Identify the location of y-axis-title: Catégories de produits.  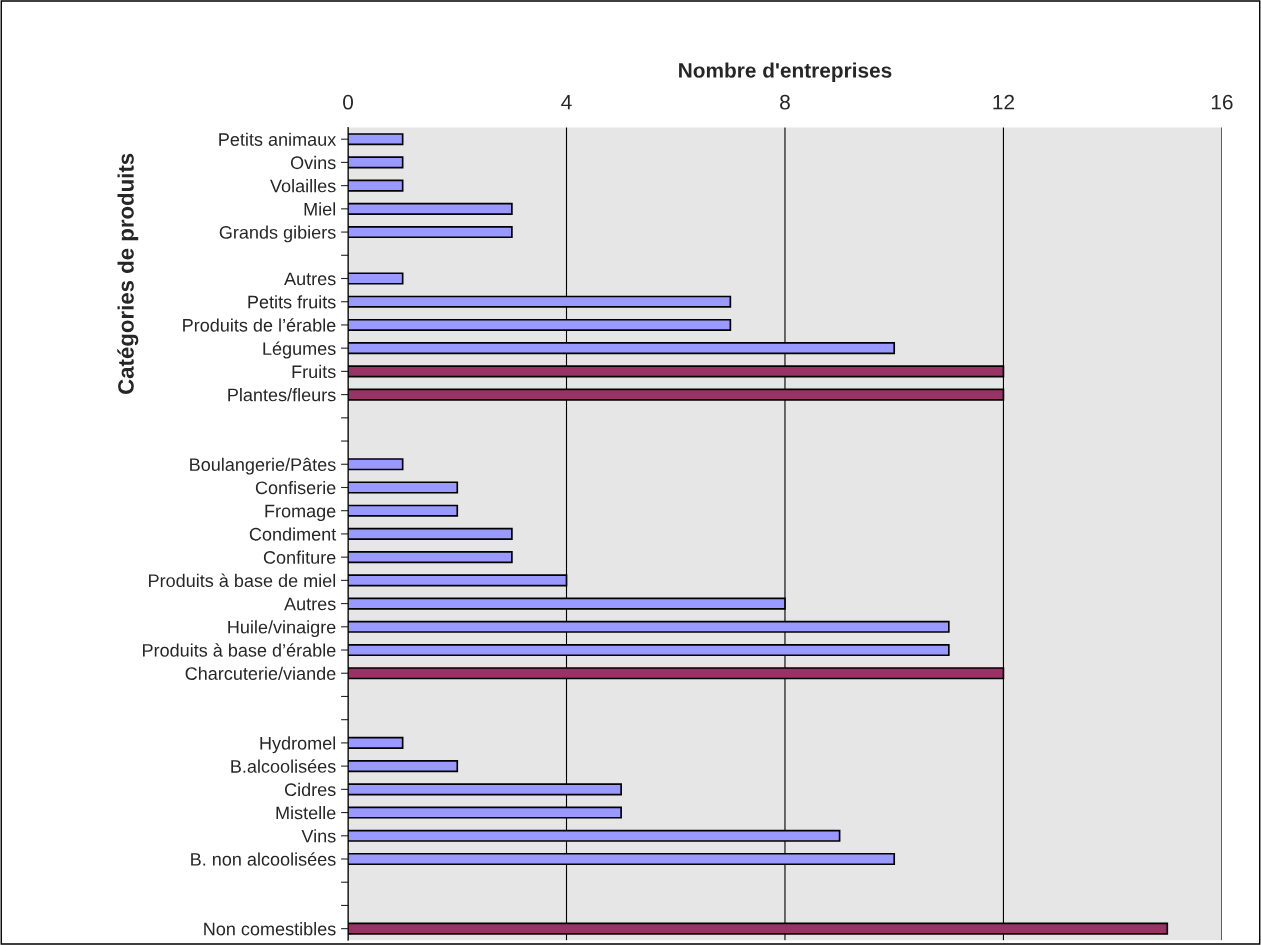
(128, 273).